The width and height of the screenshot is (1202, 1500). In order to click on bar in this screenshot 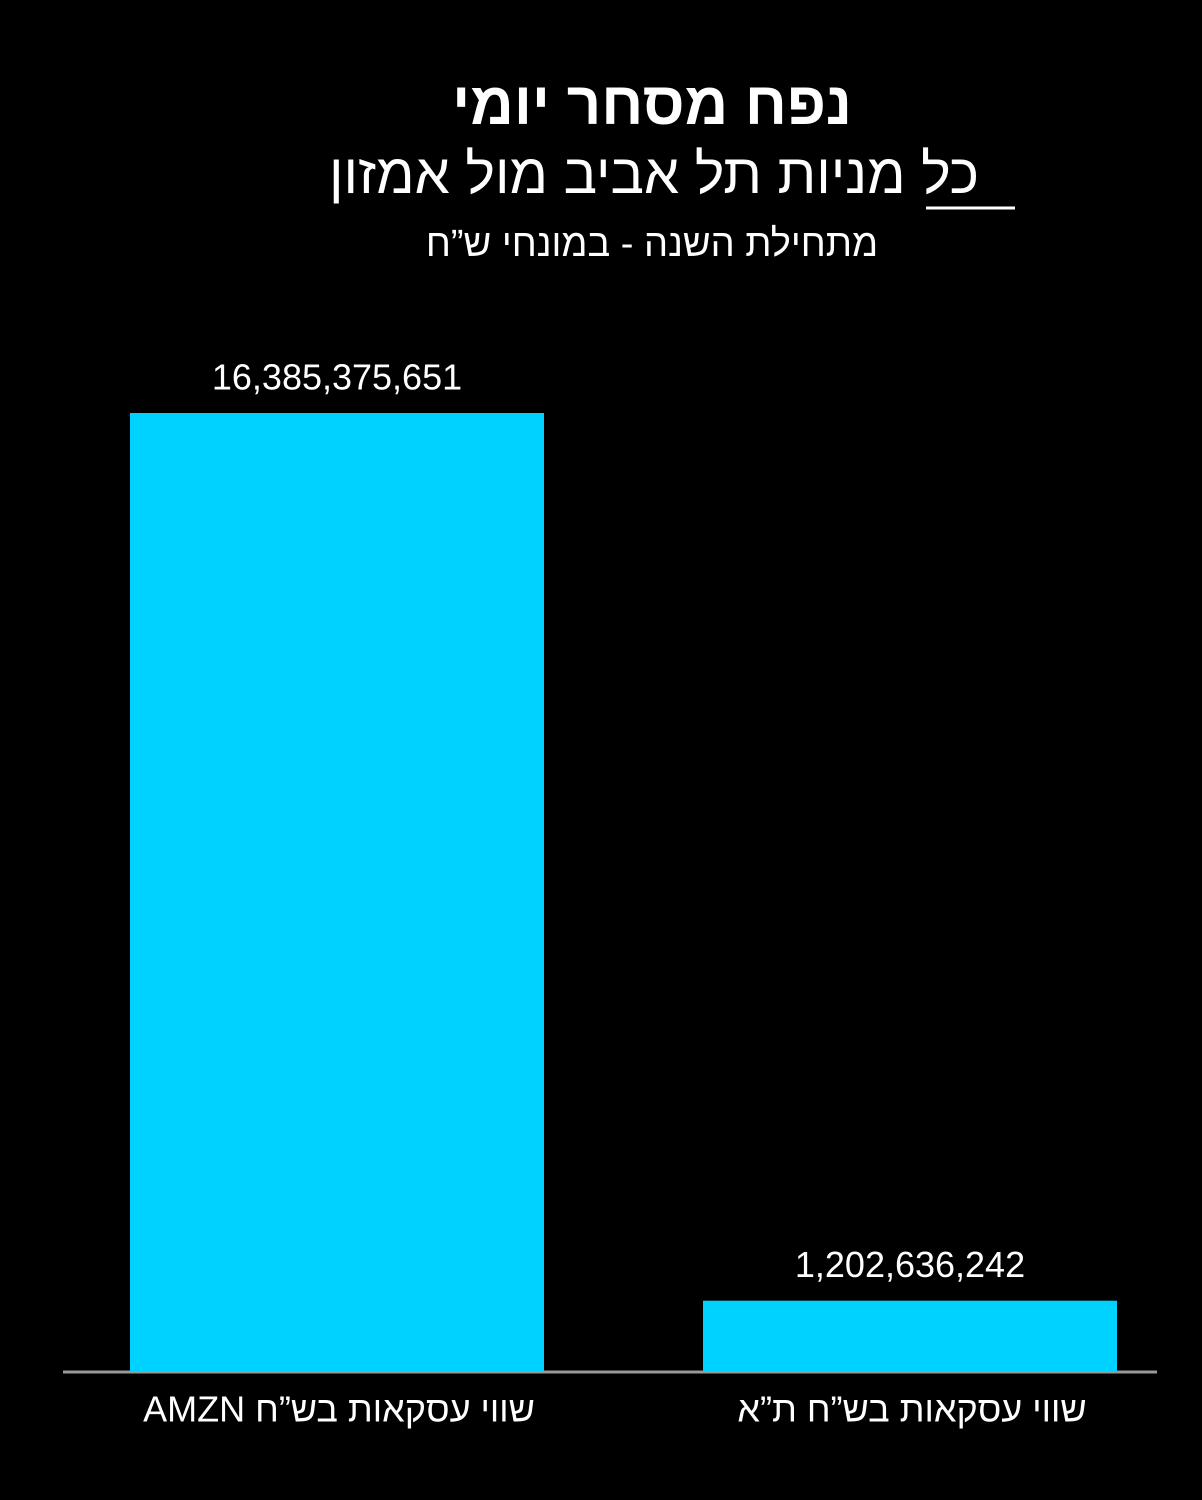, I will do `click(910, 1335)`.